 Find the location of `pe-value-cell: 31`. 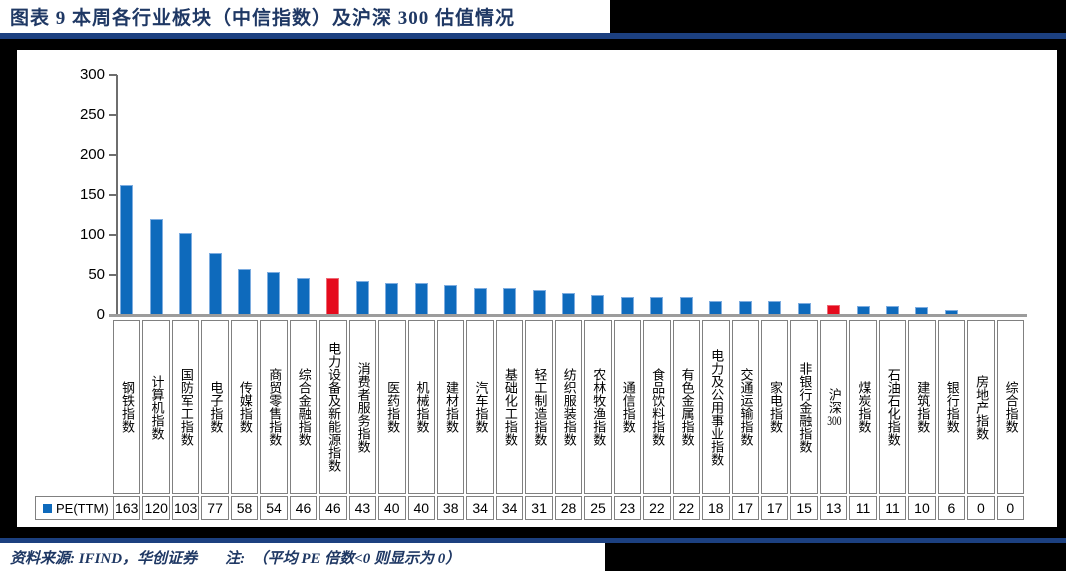

pe-value-cell: 31 is located at coordinates (539, 508).